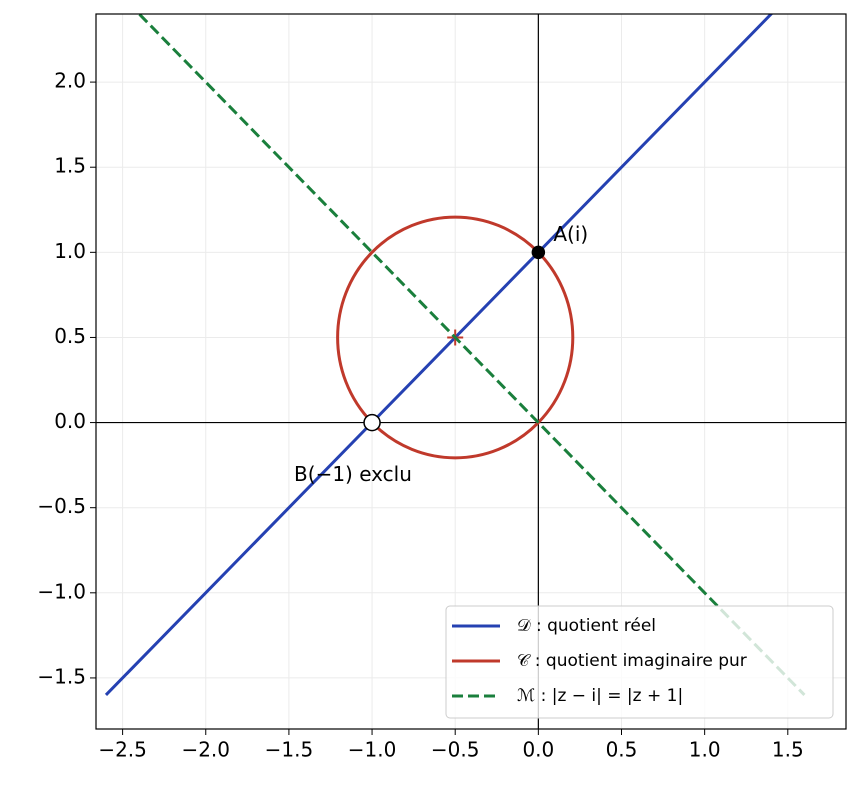 Image resolution: width=860 pixels, height=791 pixels. What do you see at coordinates (705, 750) in the screenshot?
I see `x-tick-label: 1.0` at bounding box center [705, 750].